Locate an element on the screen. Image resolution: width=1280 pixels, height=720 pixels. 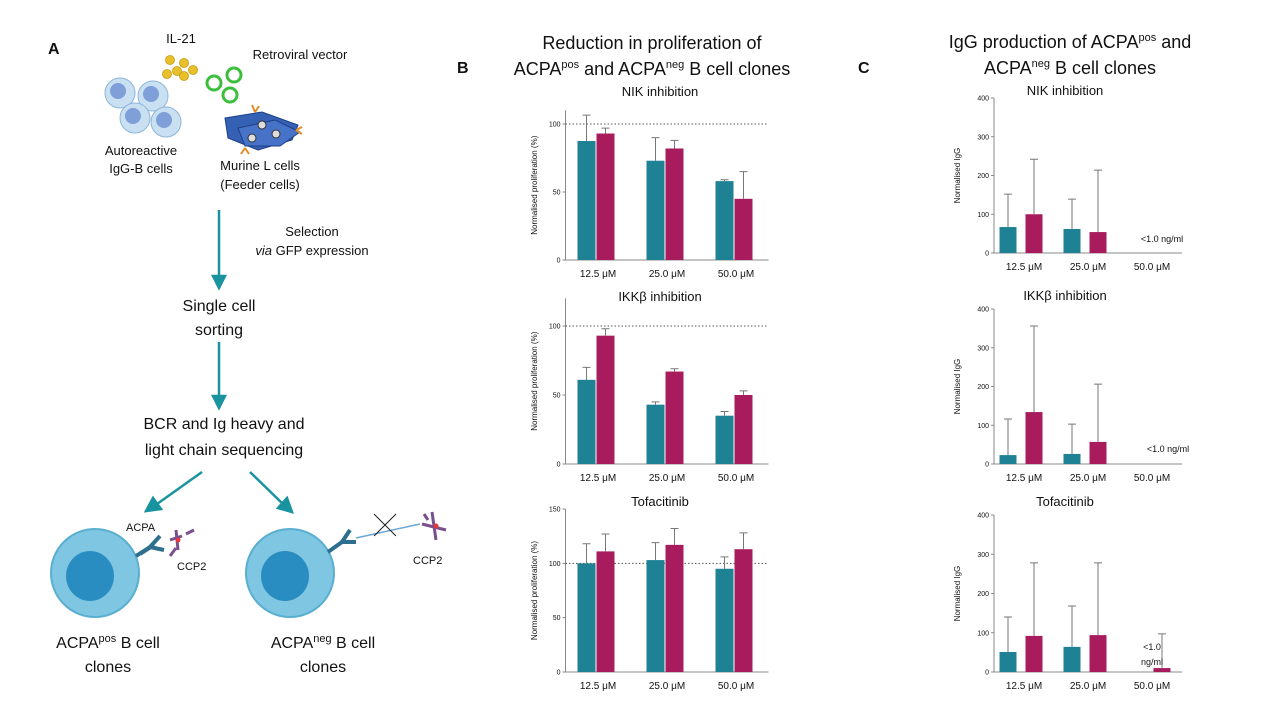
acpa-pos-cell is located at coordinates (122, 573).